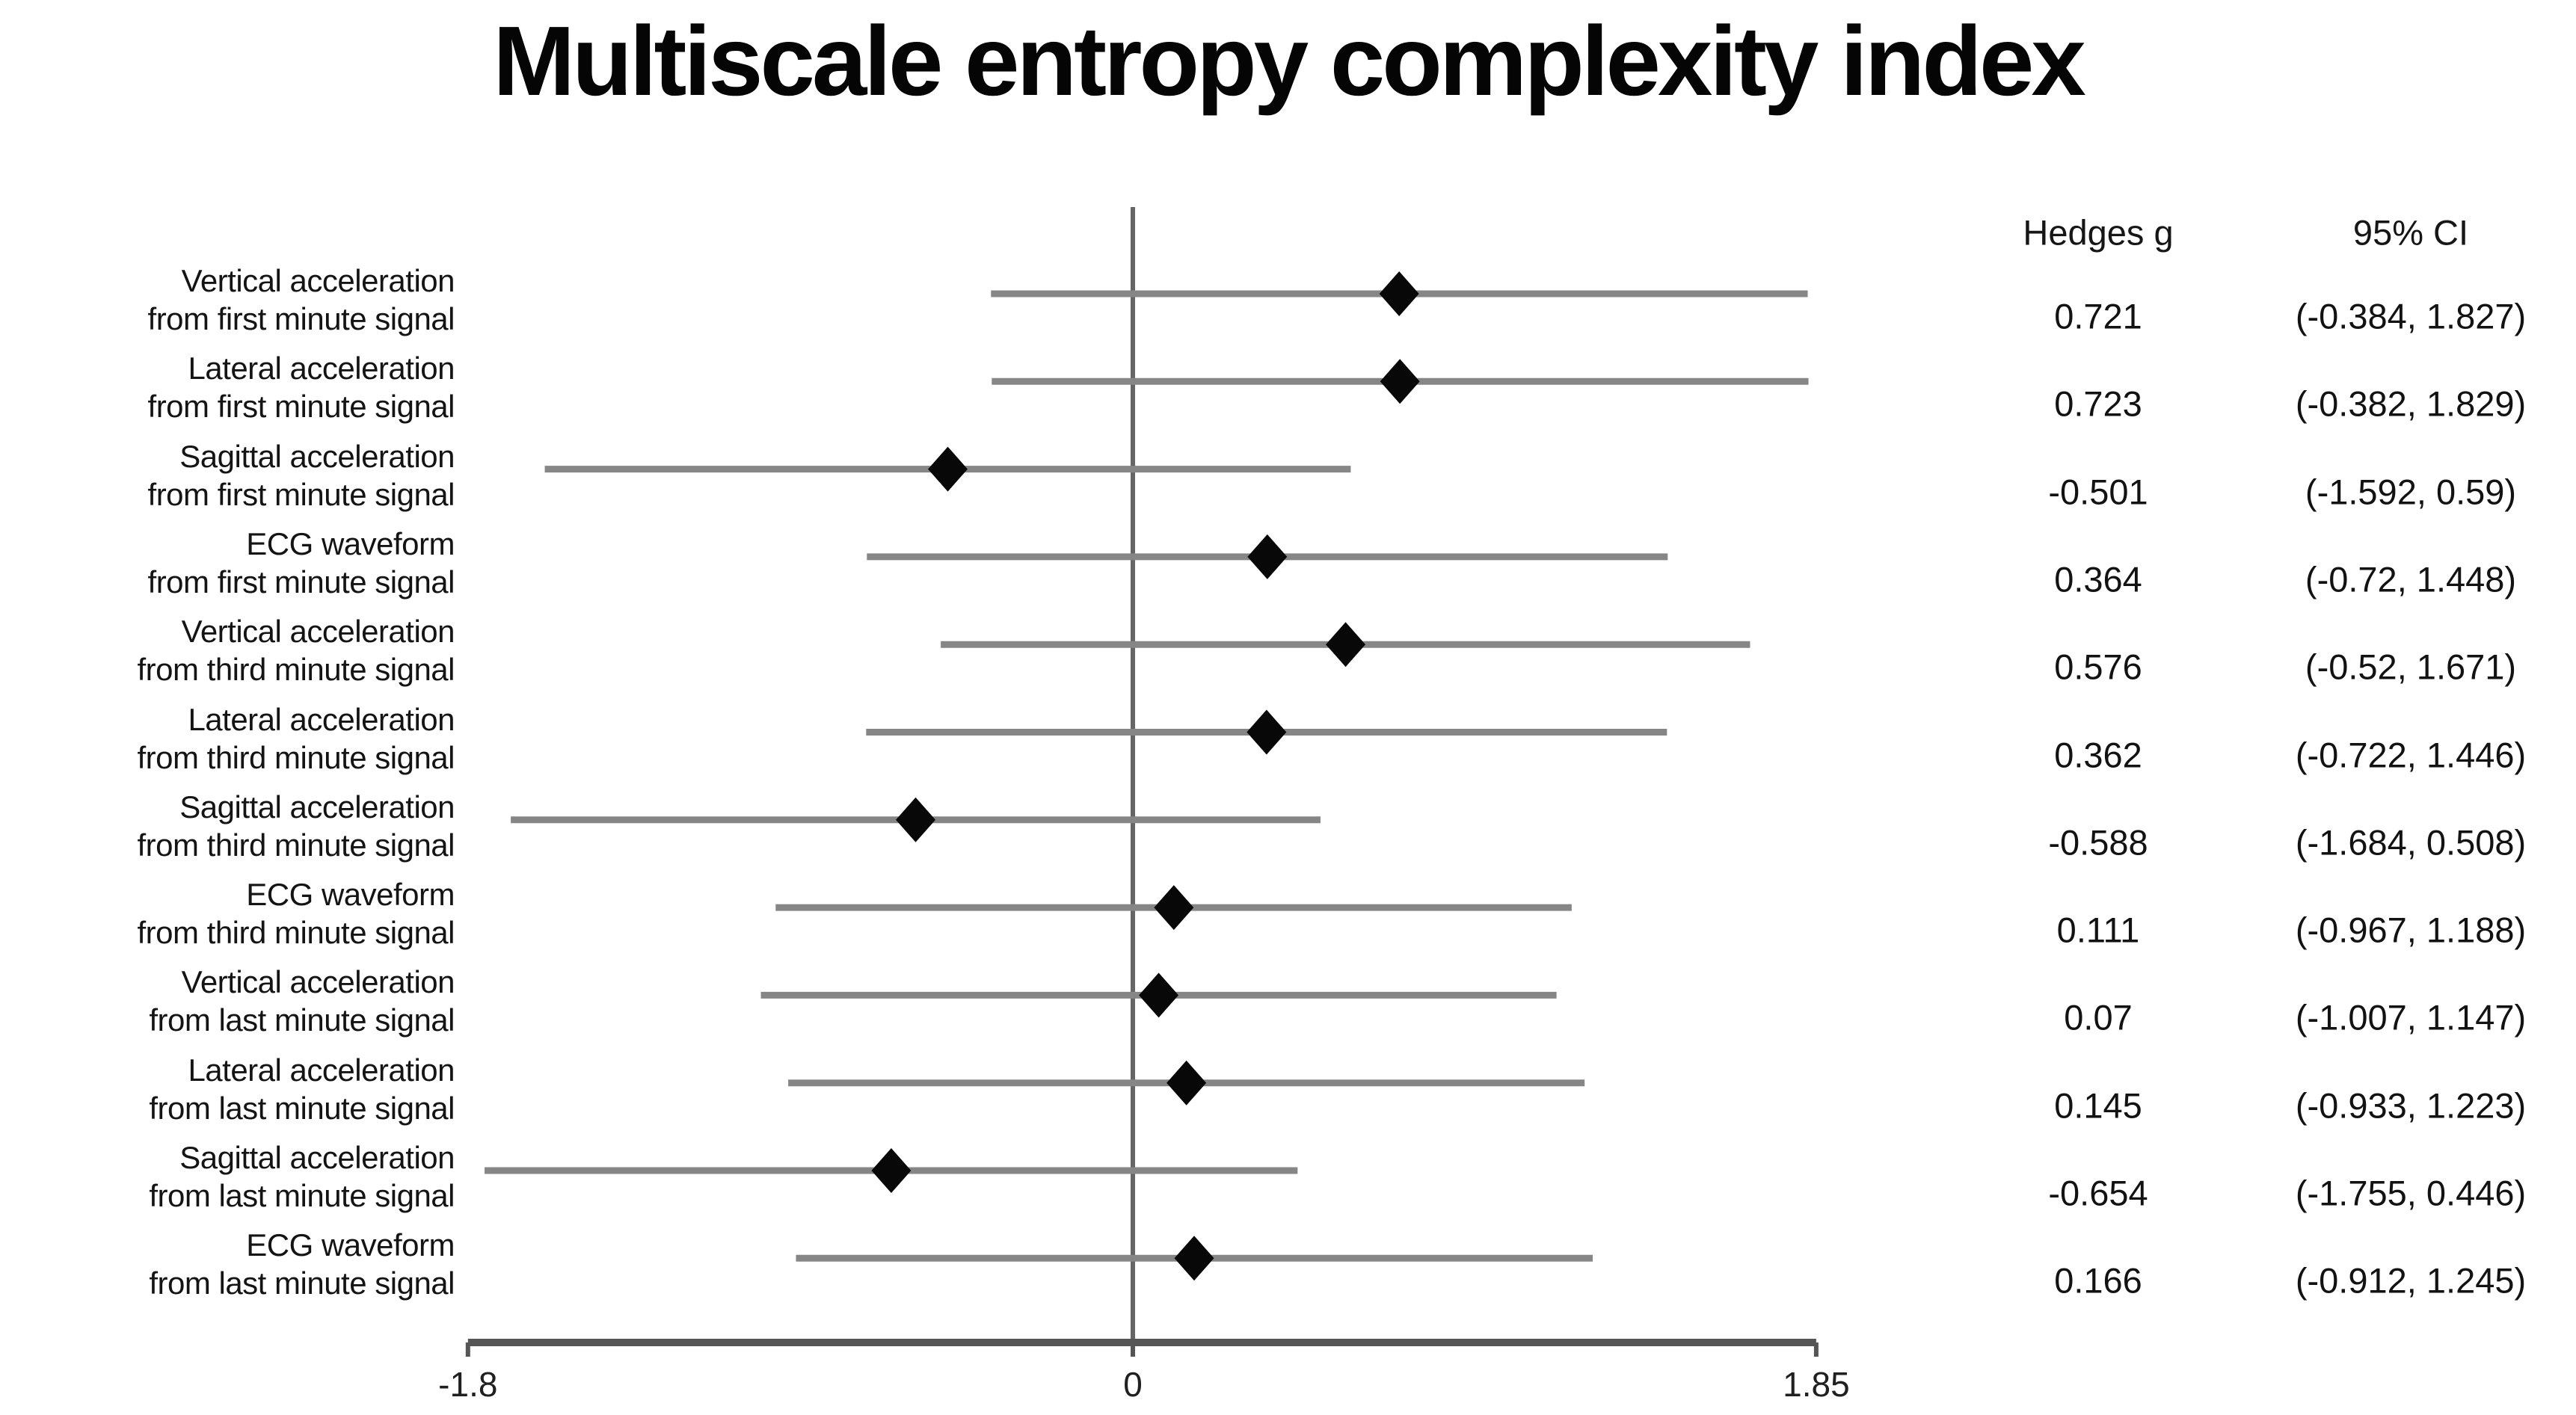 This screenshot has height=1415, width=2576. What do you see at coordinates (2098, 843) in the screenshot?
I see `hedges-g-value: -0.588` at bounding box center [2098, 843].